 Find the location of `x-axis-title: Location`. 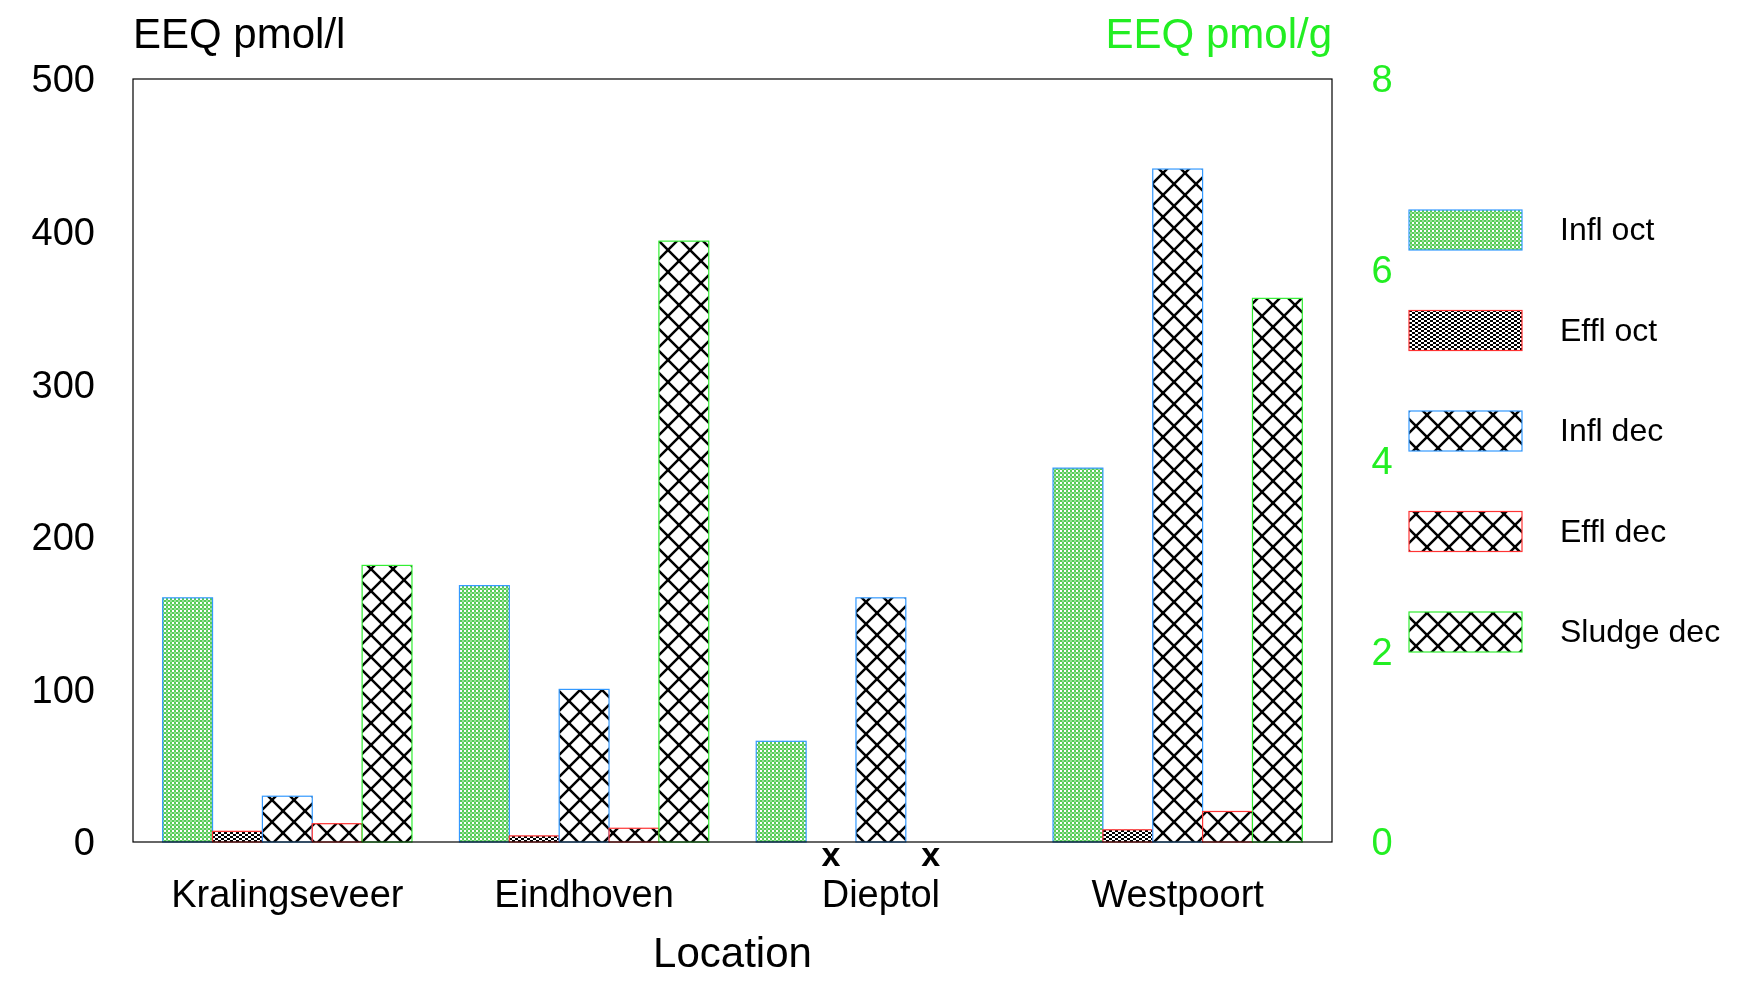

x-axis-title: Location is located at coordinates (732, 952).